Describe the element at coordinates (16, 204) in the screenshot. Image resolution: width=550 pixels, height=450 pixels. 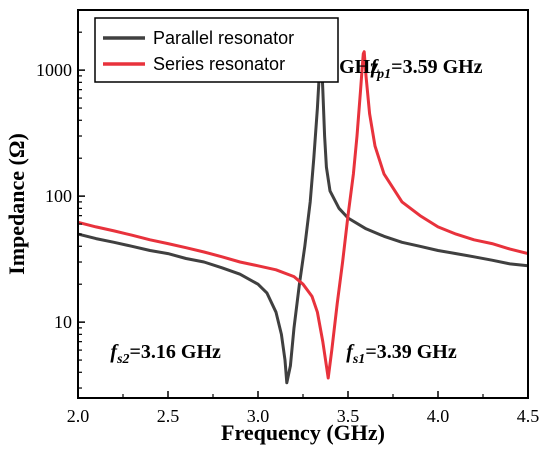
I see `y-axis-title: Impedance (Ω)` at that location.